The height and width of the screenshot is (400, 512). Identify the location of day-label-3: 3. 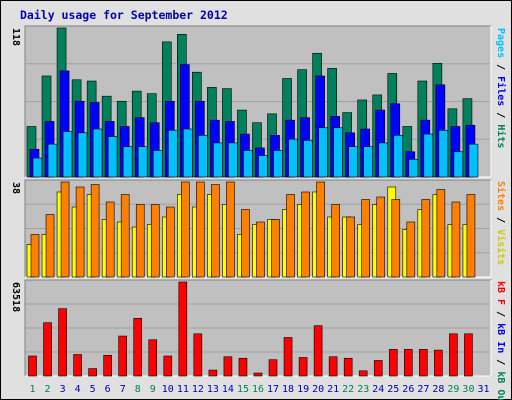
(63, 389).